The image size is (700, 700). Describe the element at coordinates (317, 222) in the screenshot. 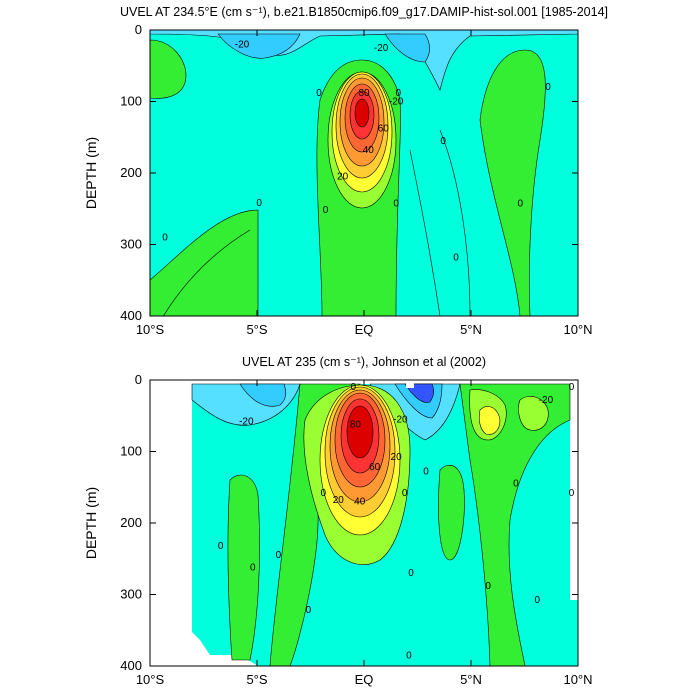

I see `zero-contours` at that location.